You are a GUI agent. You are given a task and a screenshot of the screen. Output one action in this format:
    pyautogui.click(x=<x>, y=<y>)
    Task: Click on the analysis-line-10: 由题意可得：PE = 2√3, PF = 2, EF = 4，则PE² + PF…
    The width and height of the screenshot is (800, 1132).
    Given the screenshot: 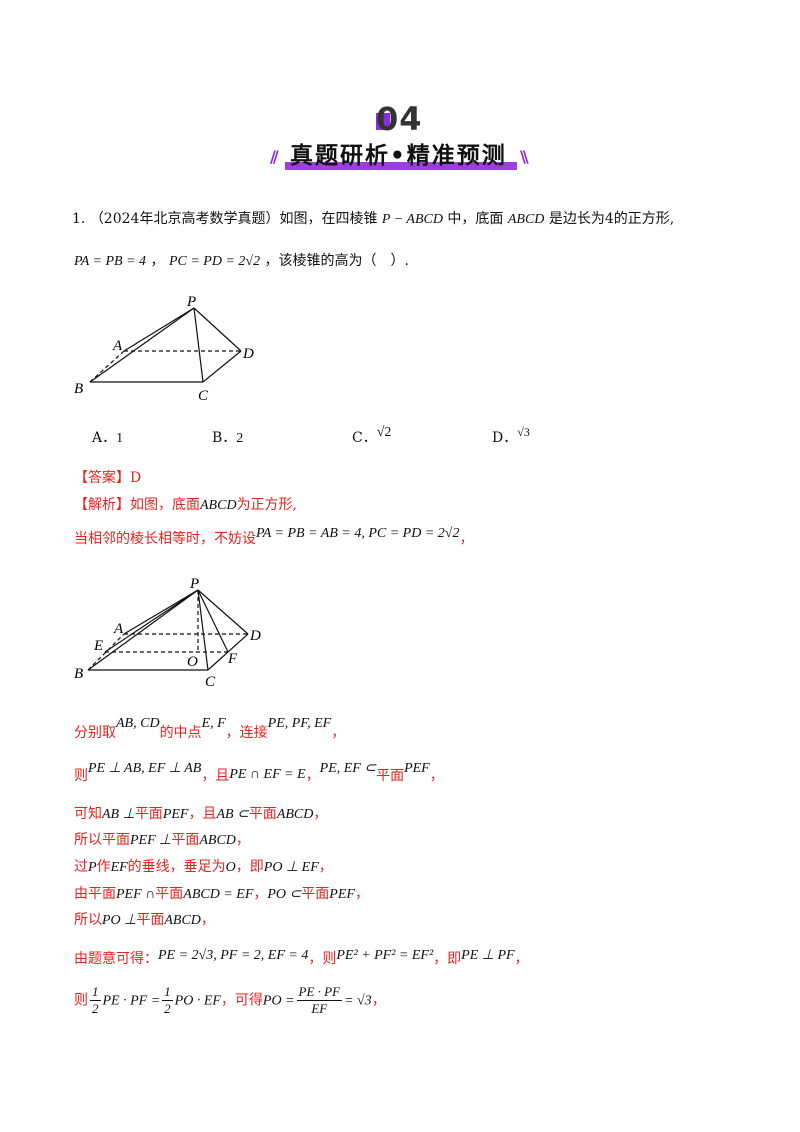 What is the action you would take?
    pyautogui.click(x=301, y=957)
    